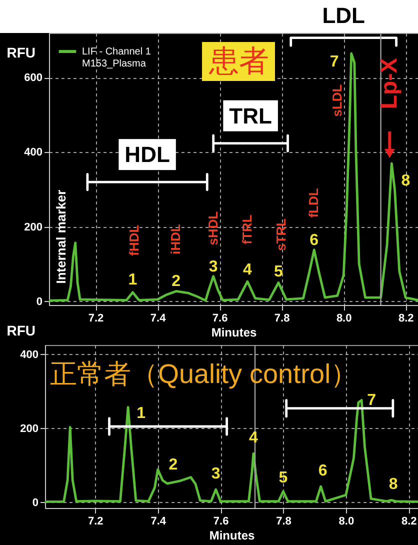 The width and height of the screenshot is (418, 545). Describe the element at coordinates (247, 270) in the screenshot. I see `annotation: 4` at that location.